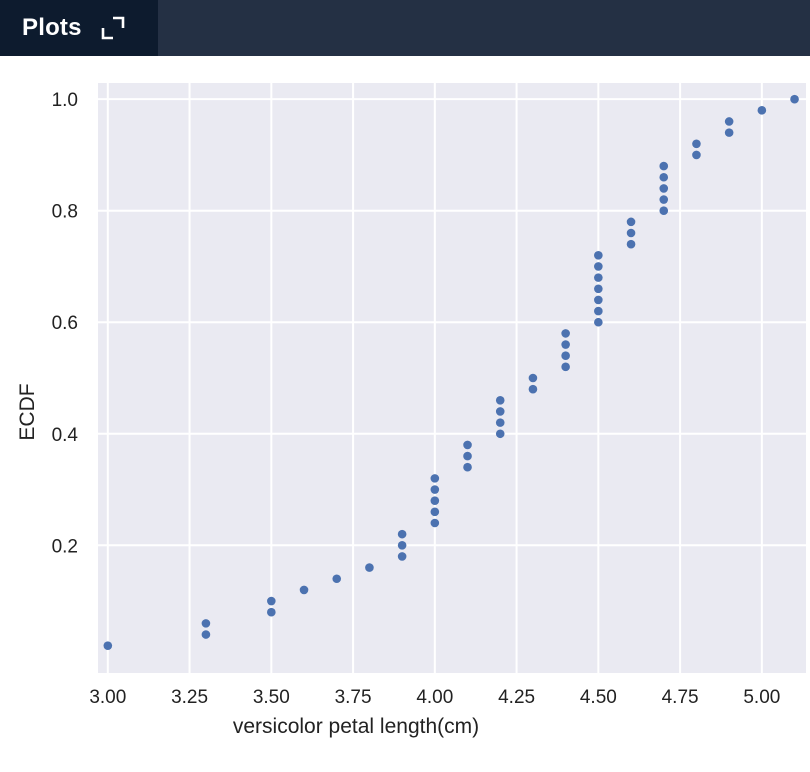  What do you see at coordinates (113, 28) in the screenshot?
I see `expand-icon` at bounding box center [113, 28].